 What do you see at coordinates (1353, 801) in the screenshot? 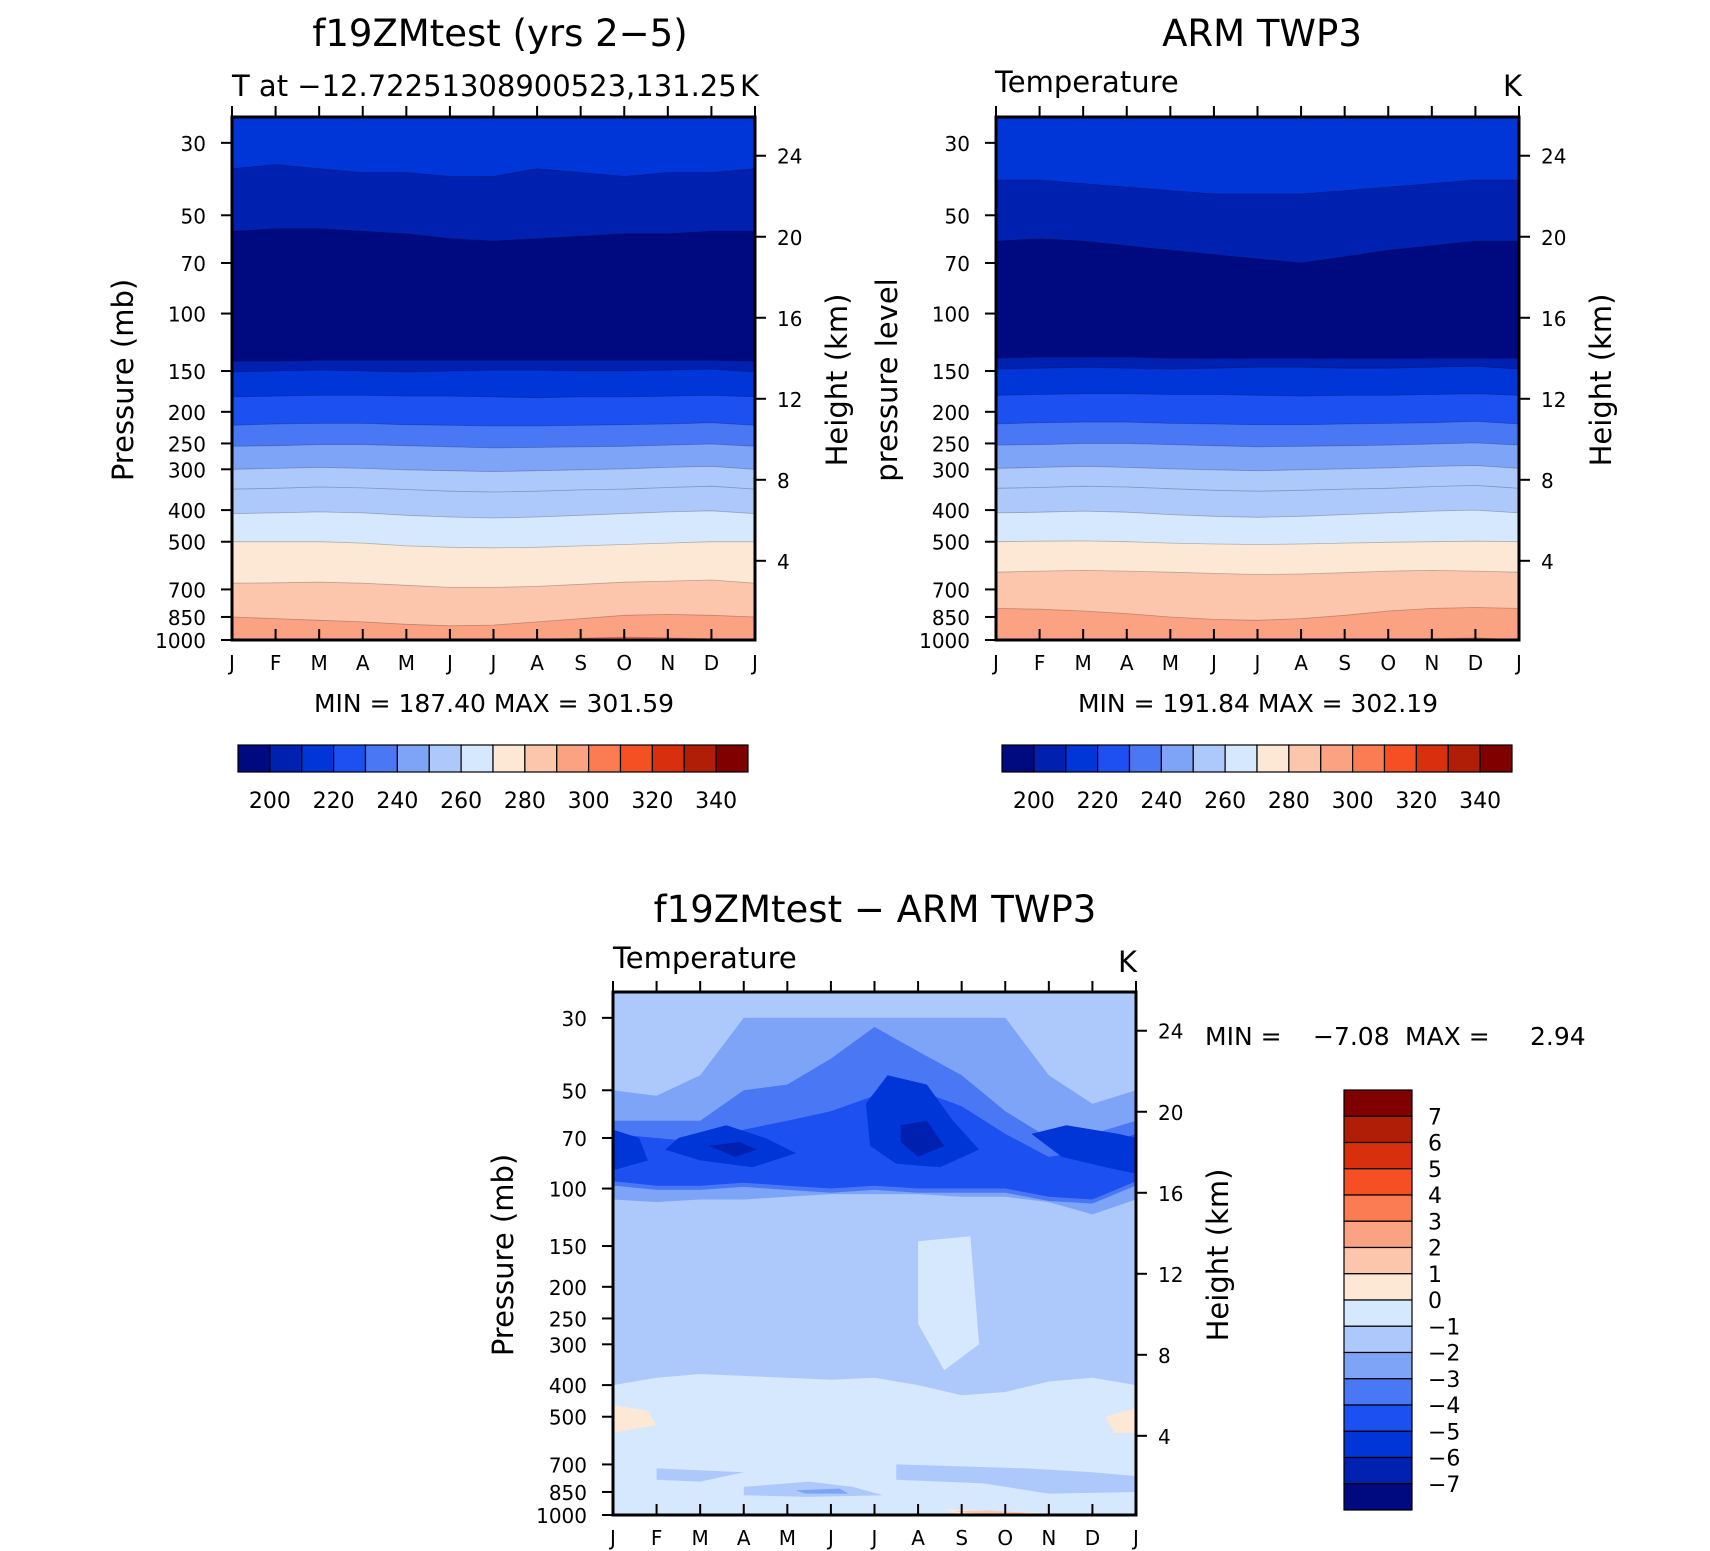
I see `panel-obs-colorbar-label: 300` at bounding box center [1353, 801].